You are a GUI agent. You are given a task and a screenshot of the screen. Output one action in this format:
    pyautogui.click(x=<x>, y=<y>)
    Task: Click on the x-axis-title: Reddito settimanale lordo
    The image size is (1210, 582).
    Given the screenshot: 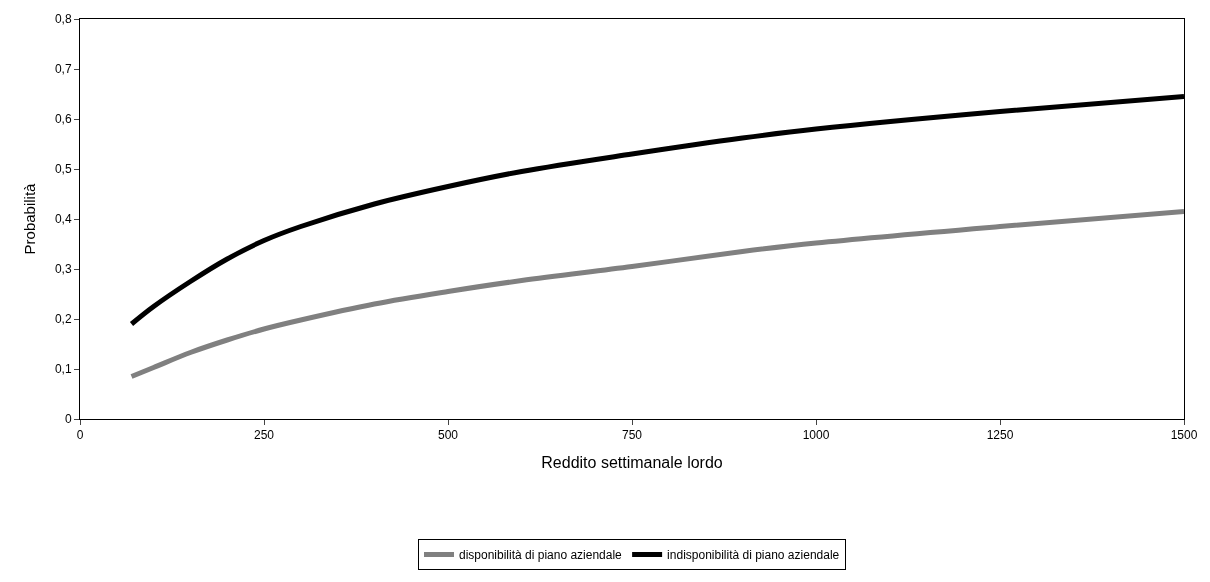 What is the action you would take?
    pyautogui.click(x=632, y=463)
    